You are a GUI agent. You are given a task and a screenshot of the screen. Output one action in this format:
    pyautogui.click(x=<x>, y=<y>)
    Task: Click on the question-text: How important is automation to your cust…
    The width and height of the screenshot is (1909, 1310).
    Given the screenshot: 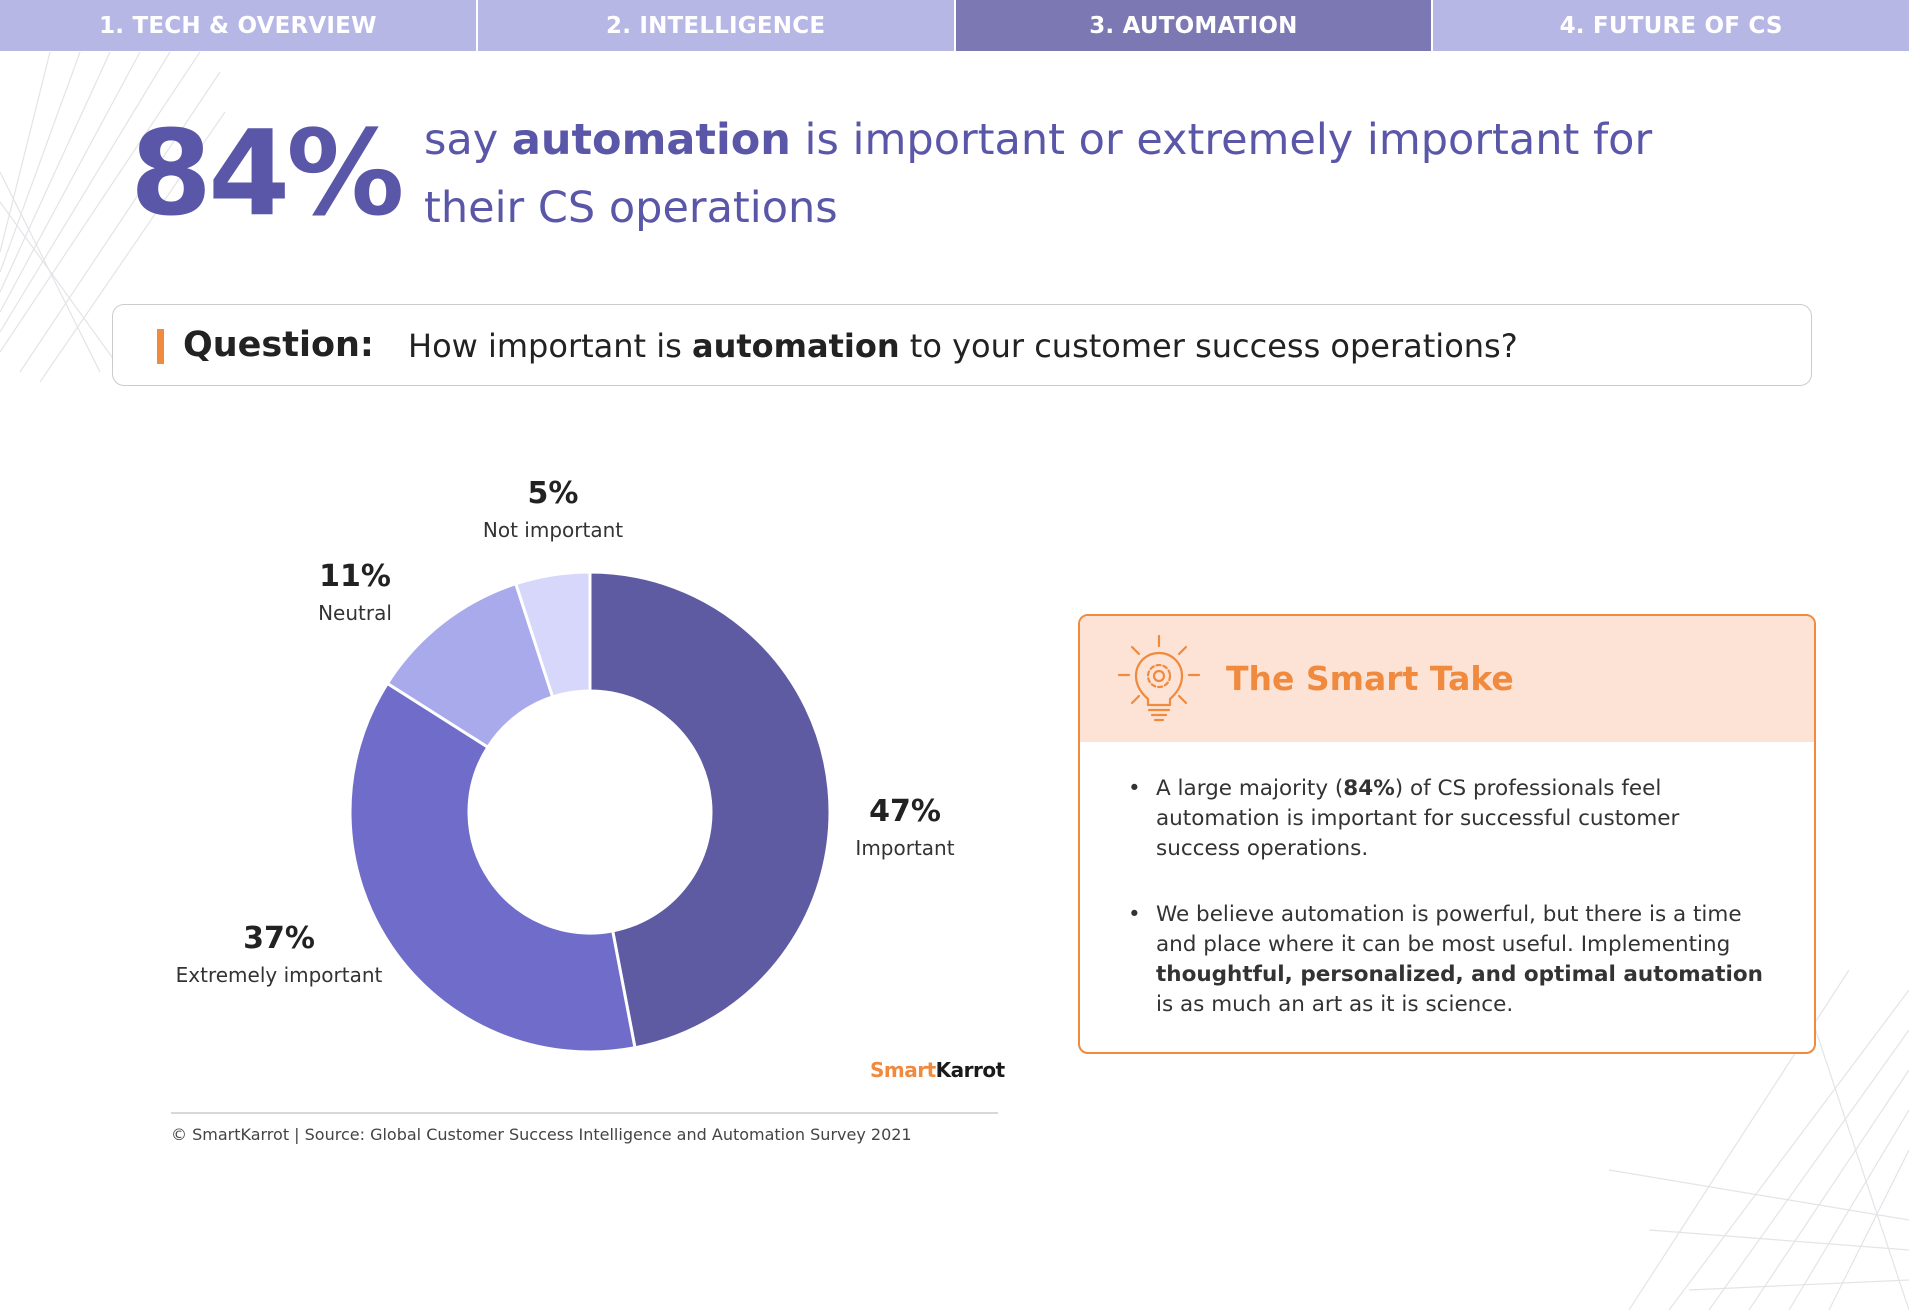 What is the action you would take?
    pyautogui.click(x=963, y=346)
    